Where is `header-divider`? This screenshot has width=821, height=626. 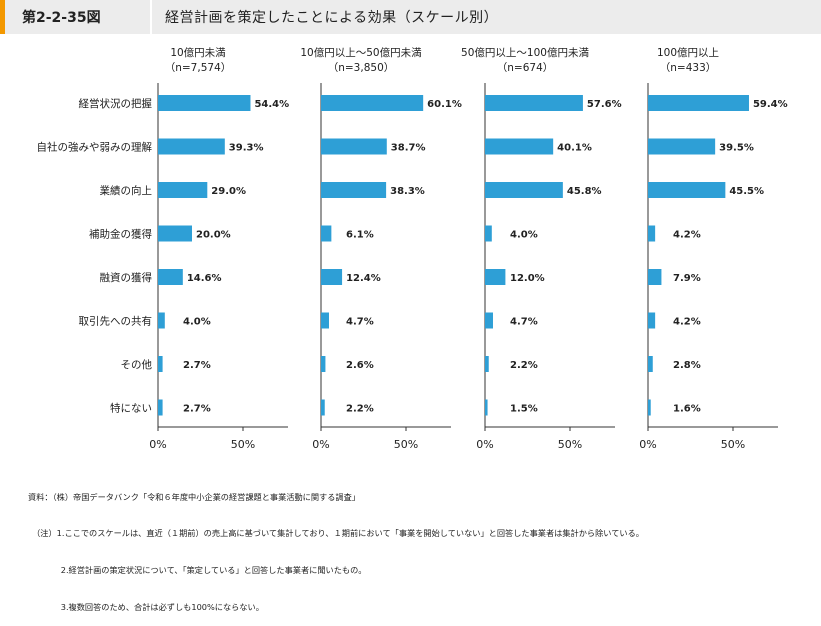 header-divider is located at coordinates (151, 17).